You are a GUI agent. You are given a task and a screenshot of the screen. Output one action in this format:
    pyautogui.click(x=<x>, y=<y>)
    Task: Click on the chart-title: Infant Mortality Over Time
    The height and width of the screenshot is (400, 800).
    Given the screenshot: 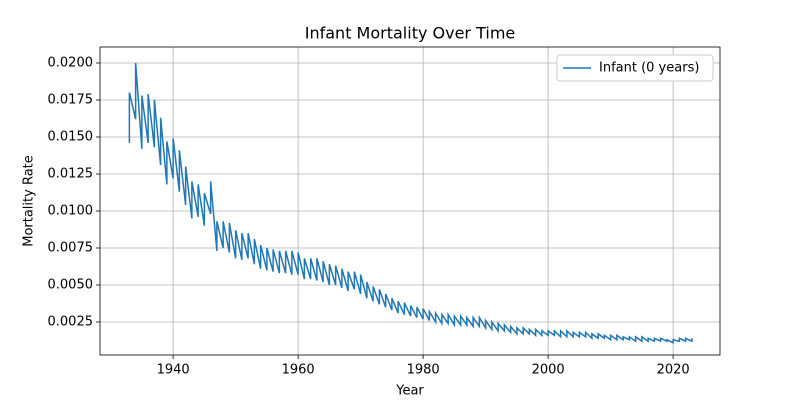 What is the action you would take?
    pyautogui.click(x=410, y=33)
    